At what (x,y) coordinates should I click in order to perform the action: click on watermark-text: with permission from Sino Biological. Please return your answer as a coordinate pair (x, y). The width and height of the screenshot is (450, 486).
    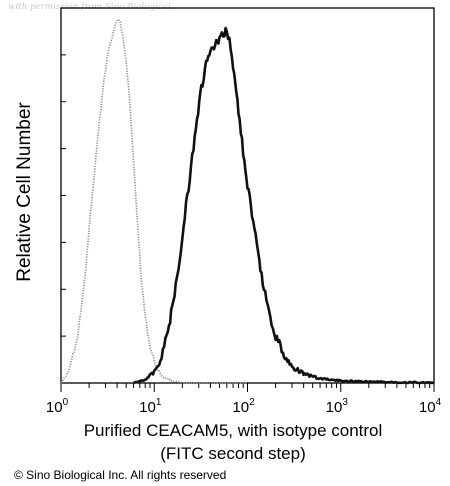
    Looking at the image, I should click on (89, 7).